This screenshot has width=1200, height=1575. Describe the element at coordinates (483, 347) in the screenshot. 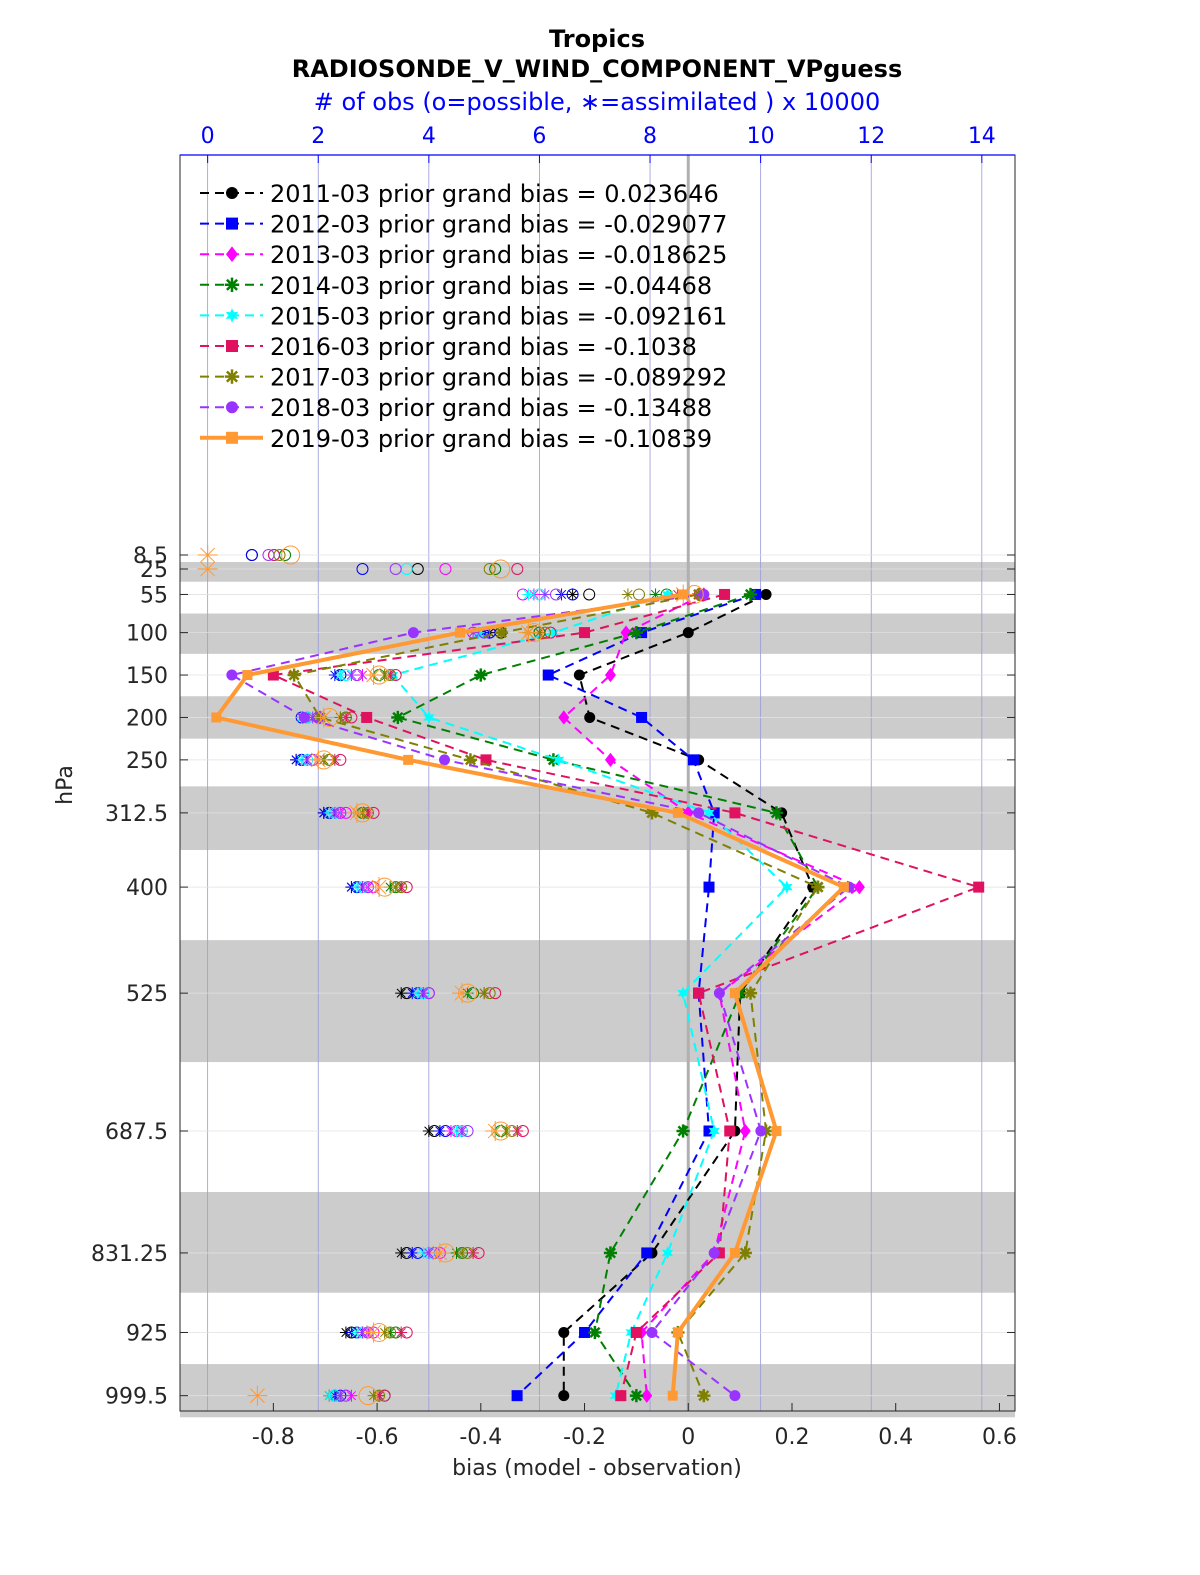

I see `legend-label: 2016-03 prior grand bias = -0.1038` at that location.